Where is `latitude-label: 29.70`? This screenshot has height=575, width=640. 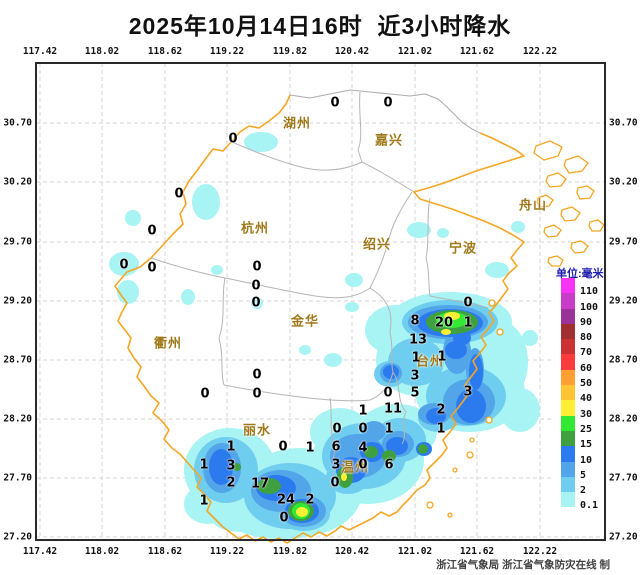 latitude-label: 29.70 is located at coordinates (17, 242).